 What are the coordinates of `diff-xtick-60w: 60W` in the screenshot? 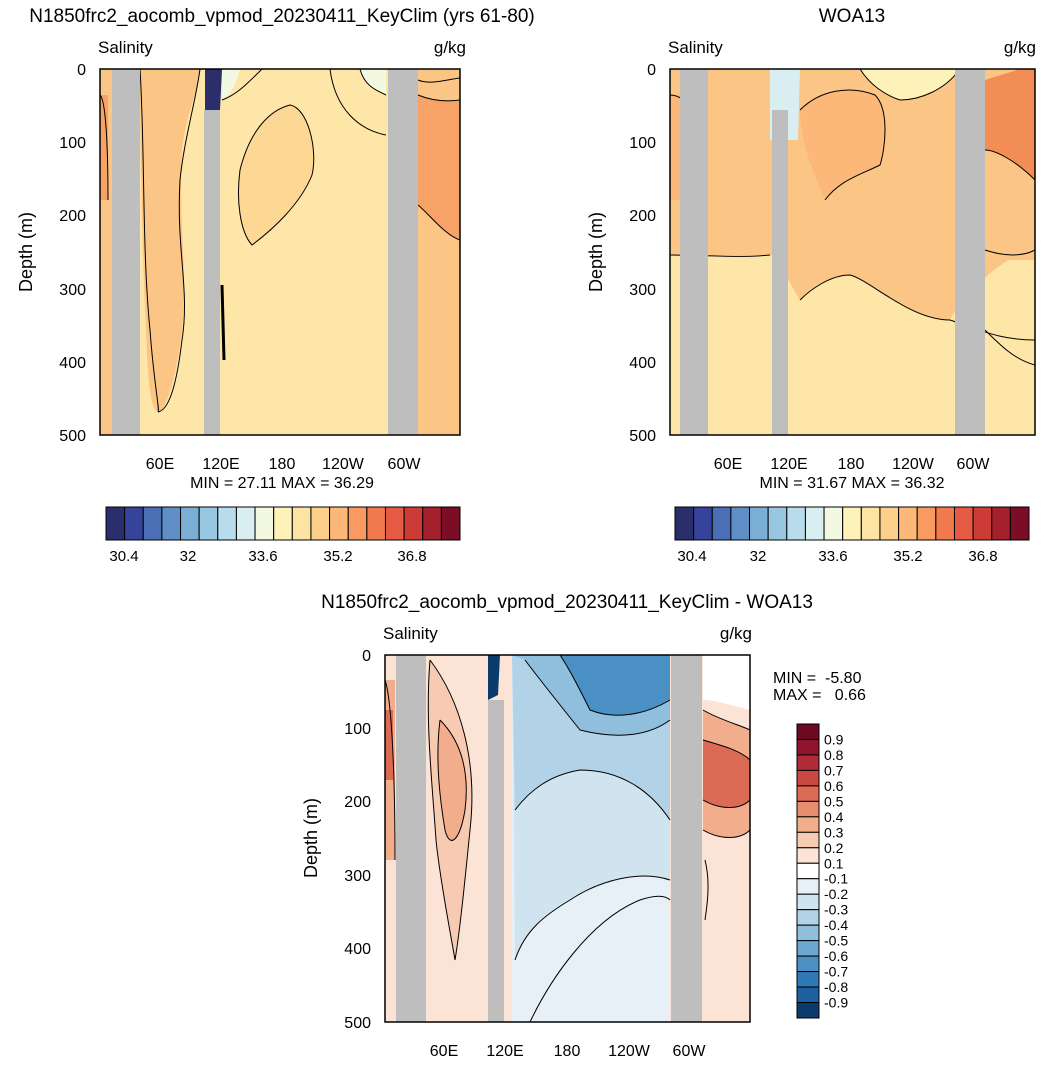 It's located at (690, 1051).